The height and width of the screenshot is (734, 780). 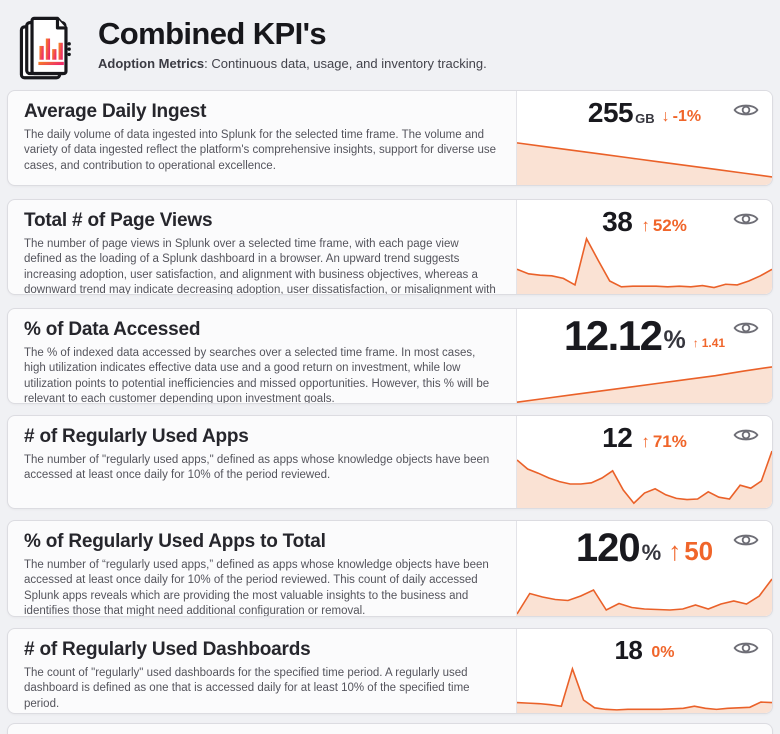 What do you see at coordinates (699, 551) in the screenshot?
I see `kpi-trend-value: 50` at bounding box center [699, 551].